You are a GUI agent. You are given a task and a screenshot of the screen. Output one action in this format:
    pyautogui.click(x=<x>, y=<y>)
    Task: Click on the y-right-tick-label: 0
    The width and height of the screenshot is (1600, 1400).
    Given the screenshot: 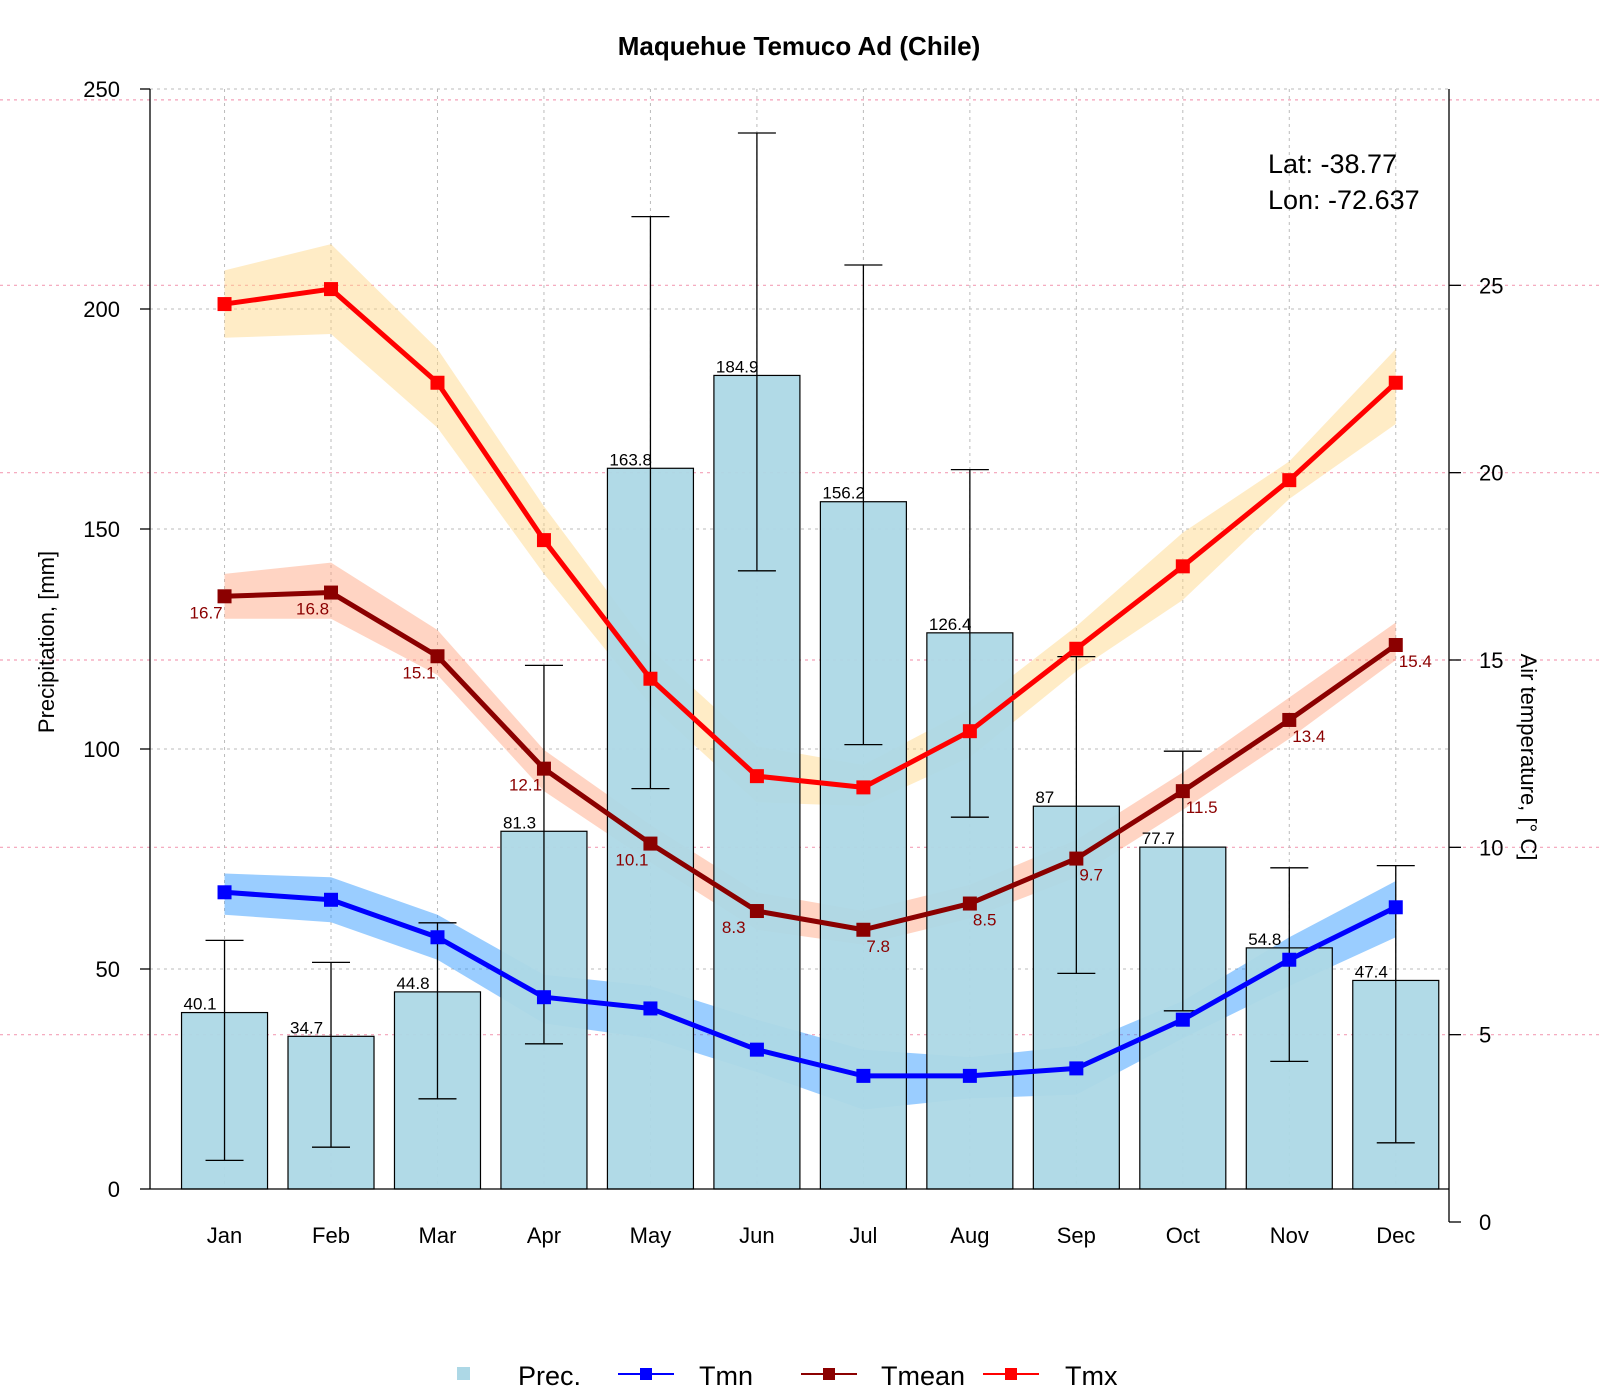 What is the action you would take?
    pyautogui.click(x=1485, y=1222)
    